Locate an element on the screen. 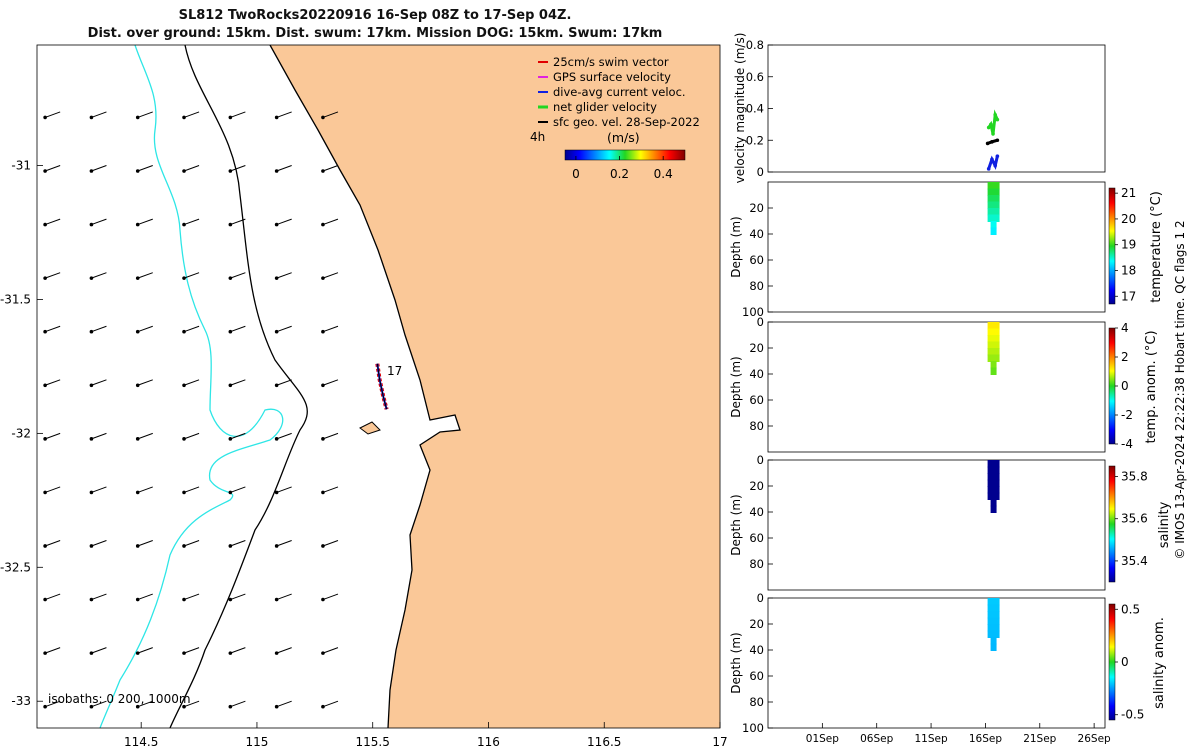  salinity-section: 0 20 40 60 80 35.8 35.6 35.4 is located at coordinates (948, 518).